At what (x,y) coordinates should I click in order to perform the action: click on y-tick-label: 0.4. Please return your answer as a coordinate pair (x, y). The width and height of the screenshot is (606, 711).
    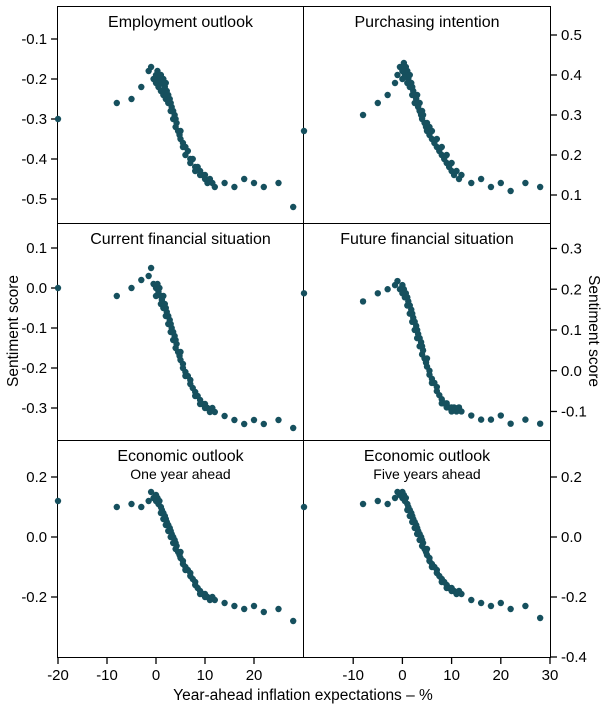
    Looking at the image, I should click on (571, 75).